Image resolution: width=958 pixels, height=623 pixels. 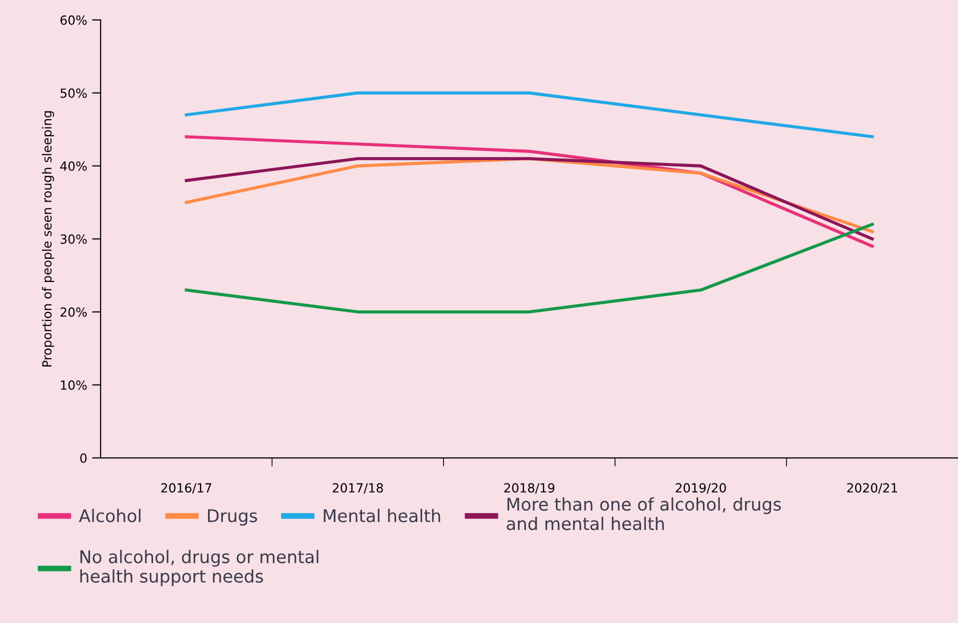 I want to click on x-tick-label: 2019/20, so click(x=701, y=488).